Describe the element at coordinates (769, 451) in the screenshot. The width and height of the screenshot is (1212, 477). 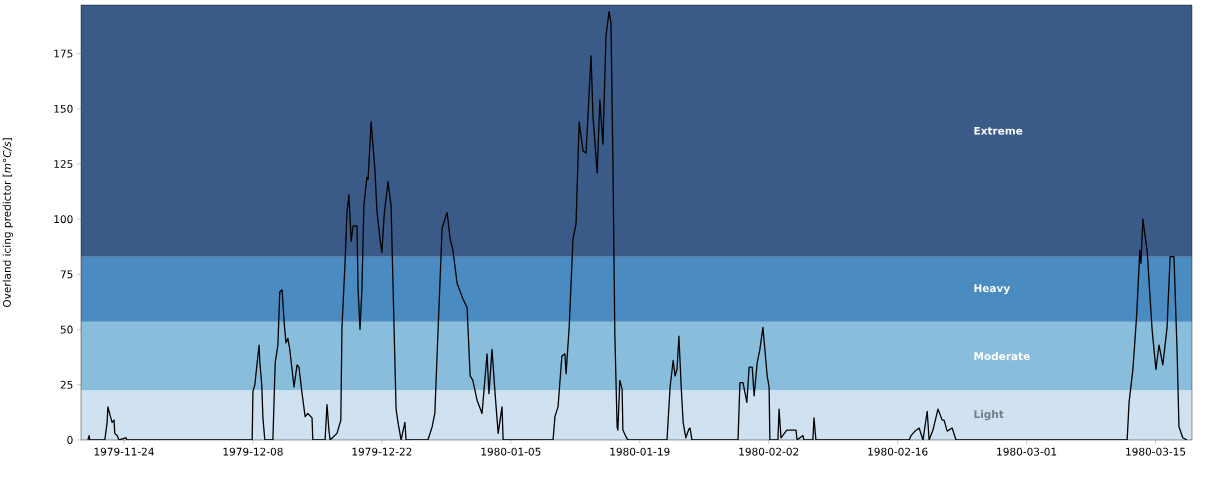
I see `x-tick-label: 1980-02-02` at that location.